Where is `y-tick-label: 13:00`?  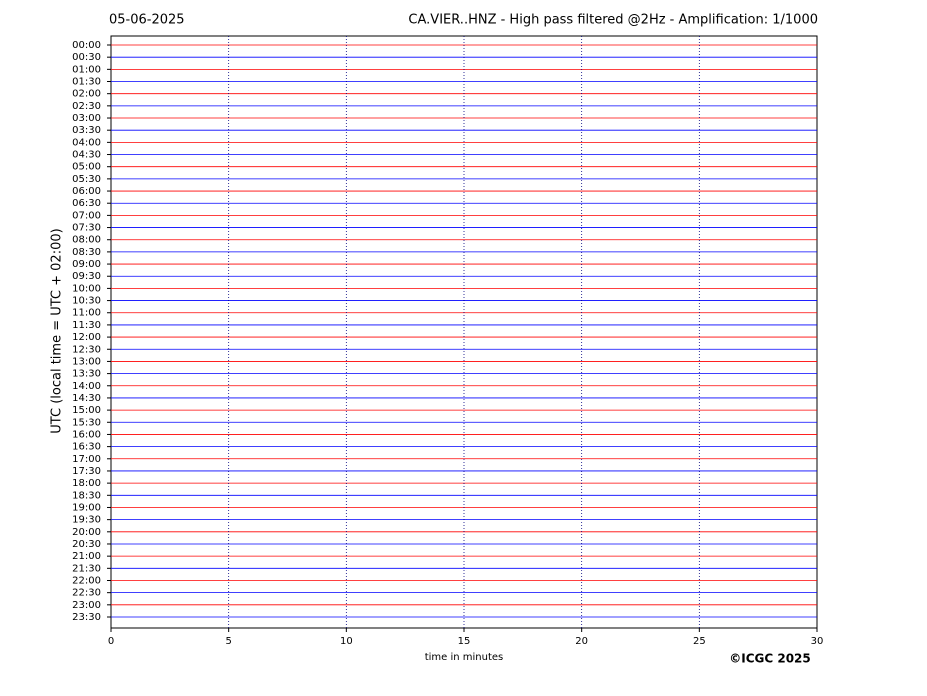
y-tick-label: 13:00 is located at coordinates (86, 361).